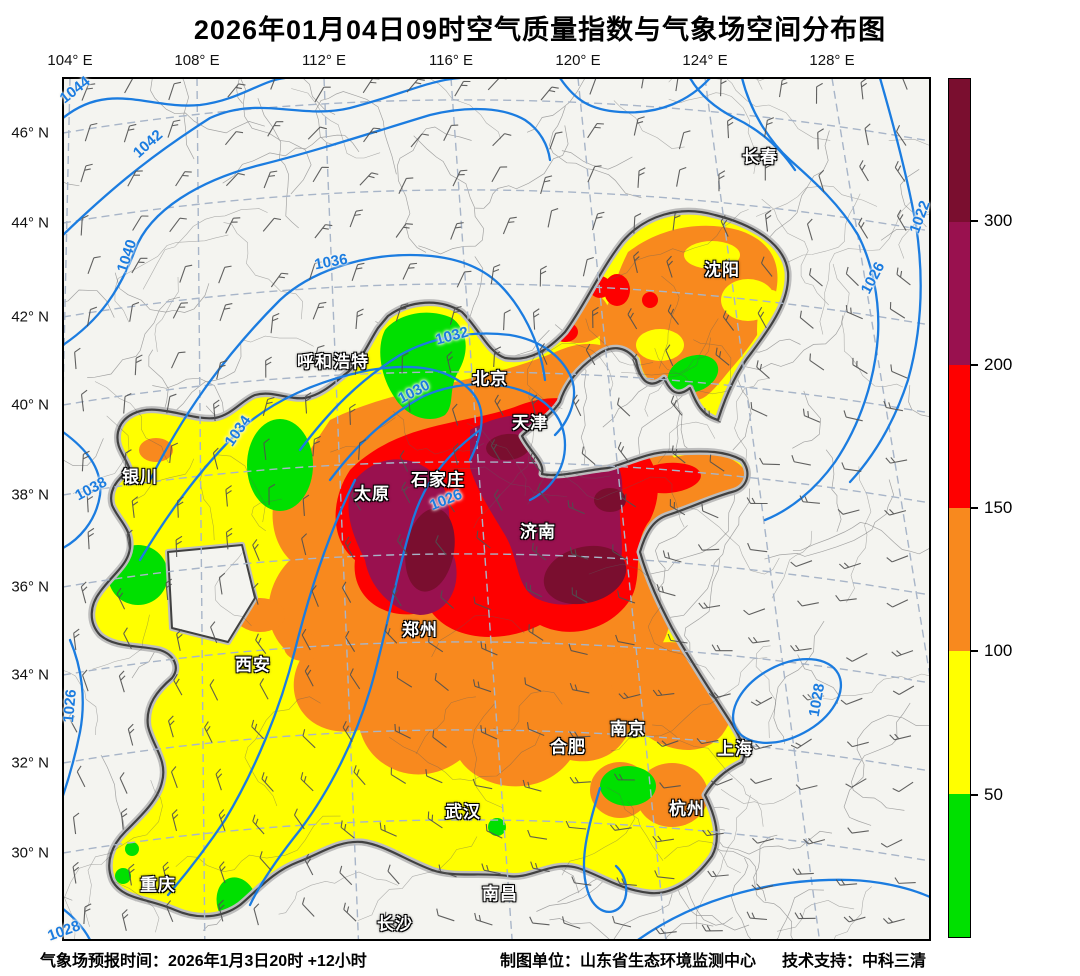 This screenshot has height=976, width=1080. What do you see at coordinates (500, 894) in the screenshot?
I see `city-label: 南昌` at bounding box center [500, 894].